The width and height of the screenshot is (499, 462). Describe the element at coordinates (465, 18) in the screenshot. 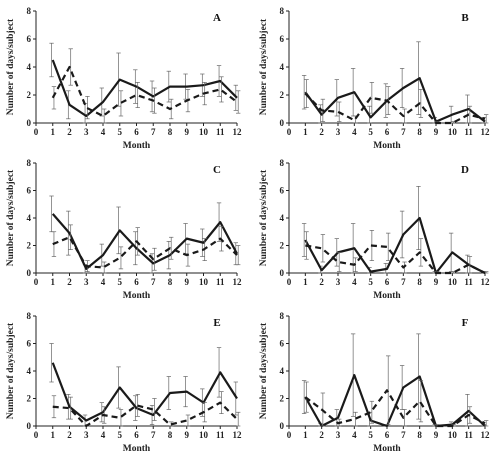

I see `panel-label: B` at that location.